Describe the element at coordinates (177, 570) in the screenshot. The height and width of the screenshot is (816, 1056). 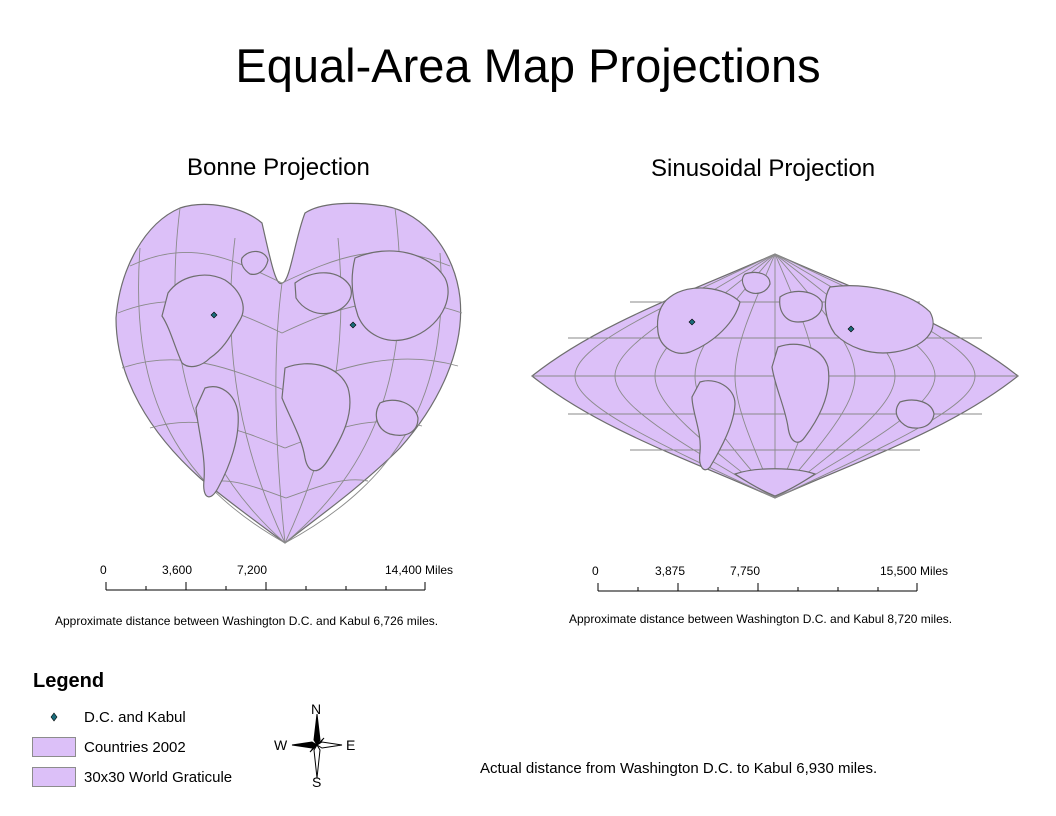
I see `bonne-scale-label-1: 3,600` at that location.